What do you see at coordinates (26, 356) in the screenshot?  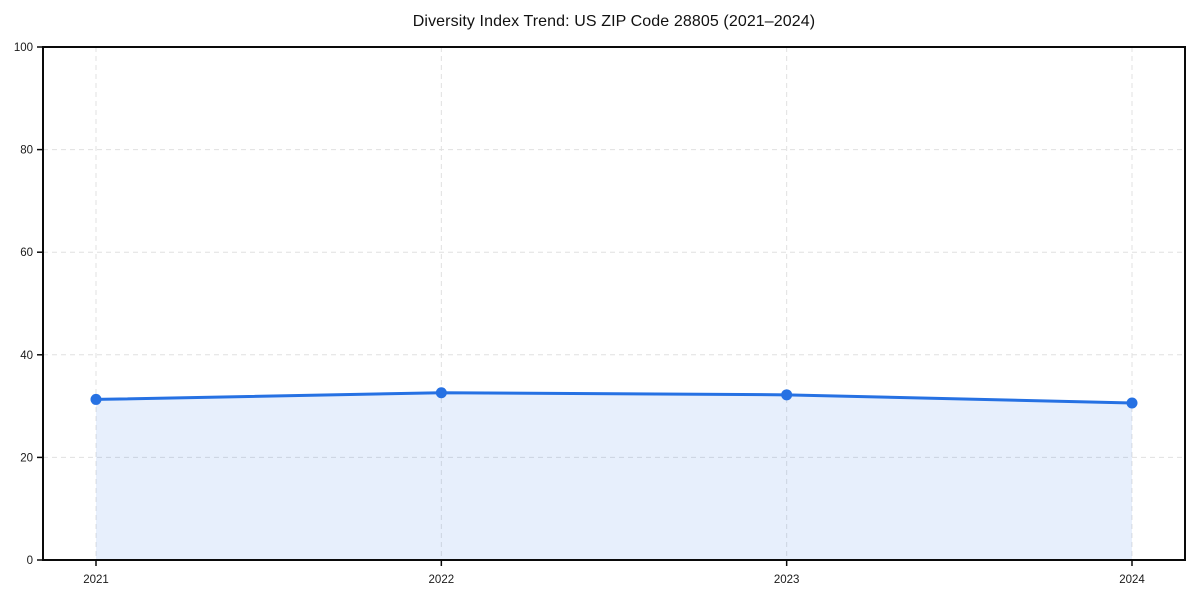 I see `y-tick-label: 40` at bounding box center [26, 356].